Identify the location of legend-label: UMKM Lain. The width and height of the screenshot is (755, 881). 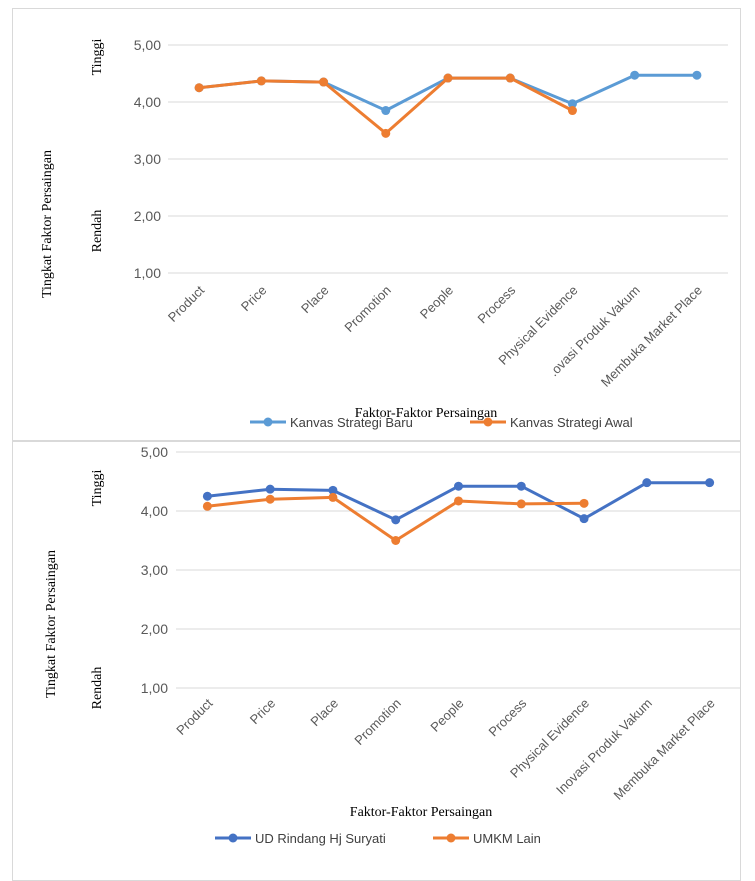
(507, 838).